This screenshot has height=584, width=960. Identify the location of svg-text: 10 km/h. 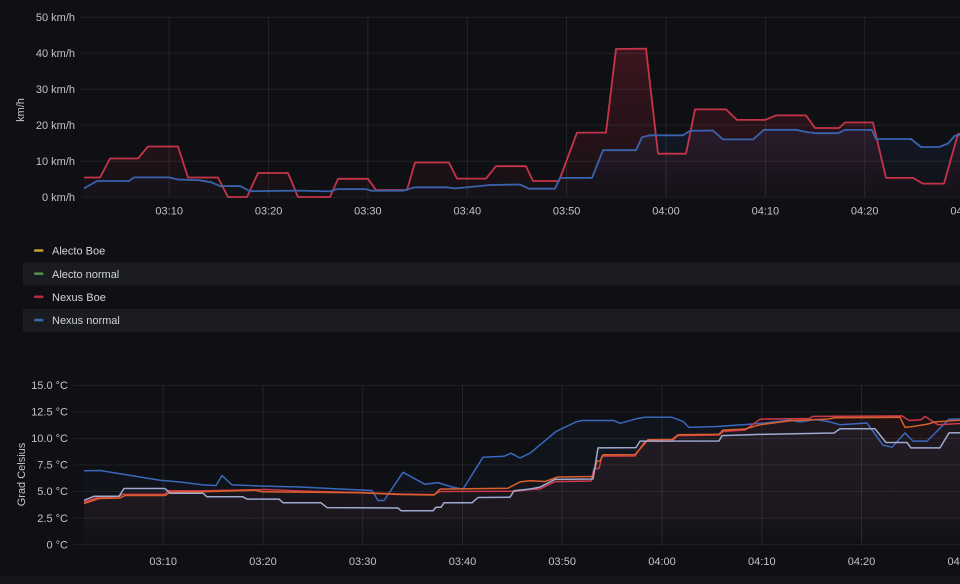
(55, 162).